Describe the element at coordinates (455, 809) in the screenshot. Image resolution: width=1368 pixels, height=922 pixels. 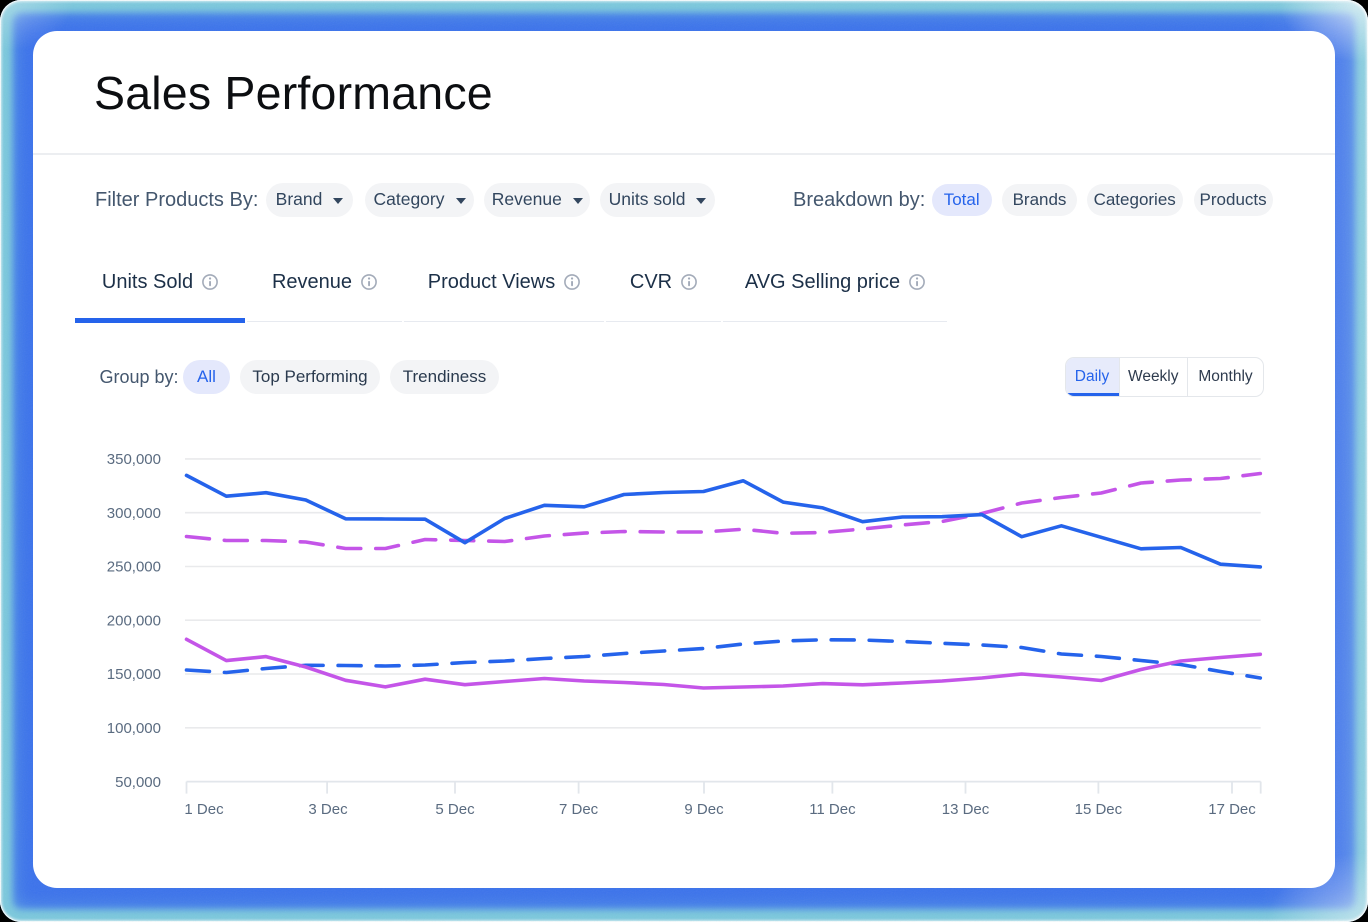
I see `svg-text: 5 Dec` at that location.